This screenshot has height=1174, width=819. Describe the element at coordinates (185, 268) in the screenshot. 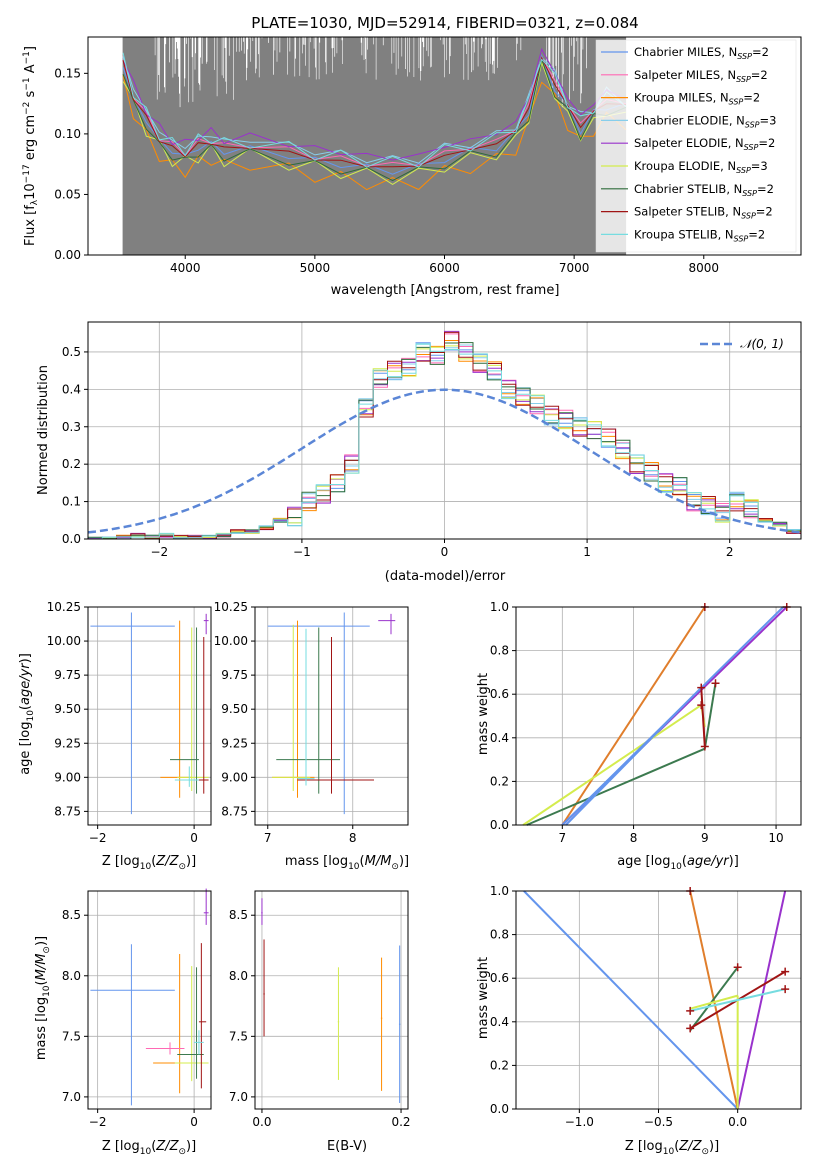

I see `spectrum-xtick-label: 4000` at that location.